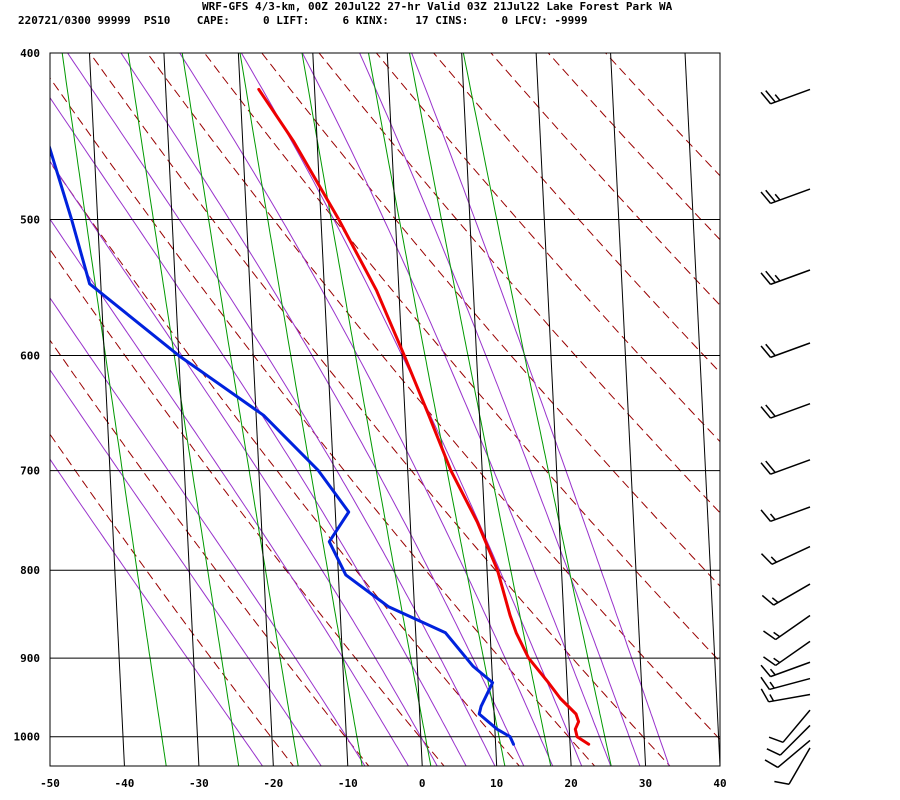 Image resolution: width=900 pixels, height=800 pixels. What do you see at coordinates (273, 783) in the screenshot?
I see `x-tick-label: -20` at bounding box center [273, 783].